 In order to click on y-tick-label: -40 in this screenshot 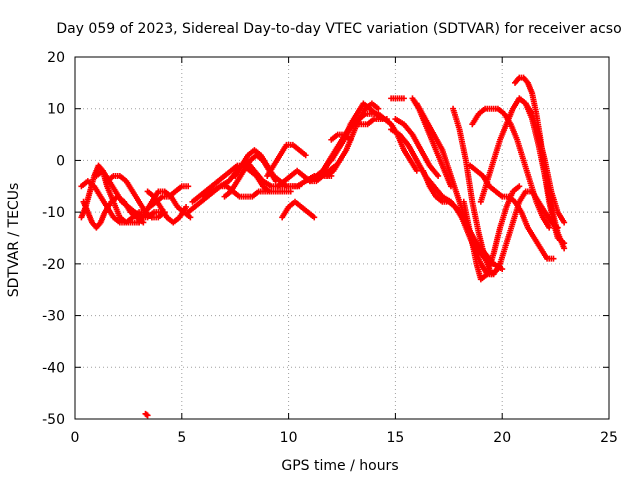, I will do `click(53, 368)`.